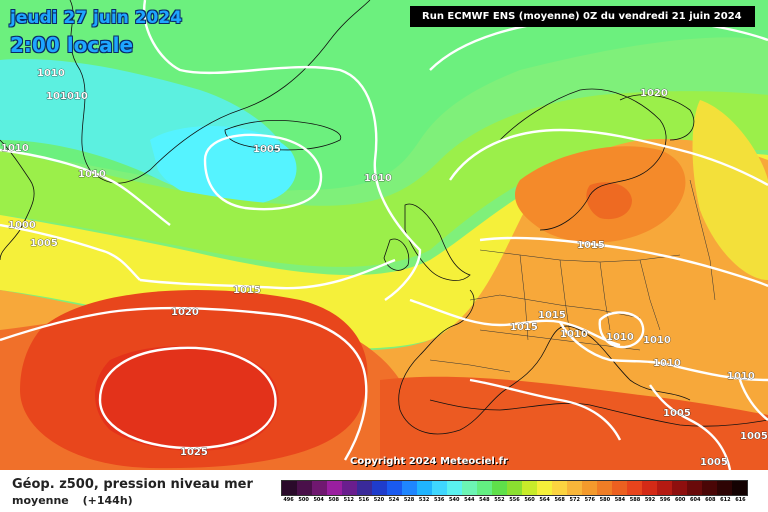 Image resolution: width=768 pixels, height=512 pixels. What do you see at coordinates (194, 452) in the screenshot?
I see `isobar-label: 1025` at bounding box center [194, 452].